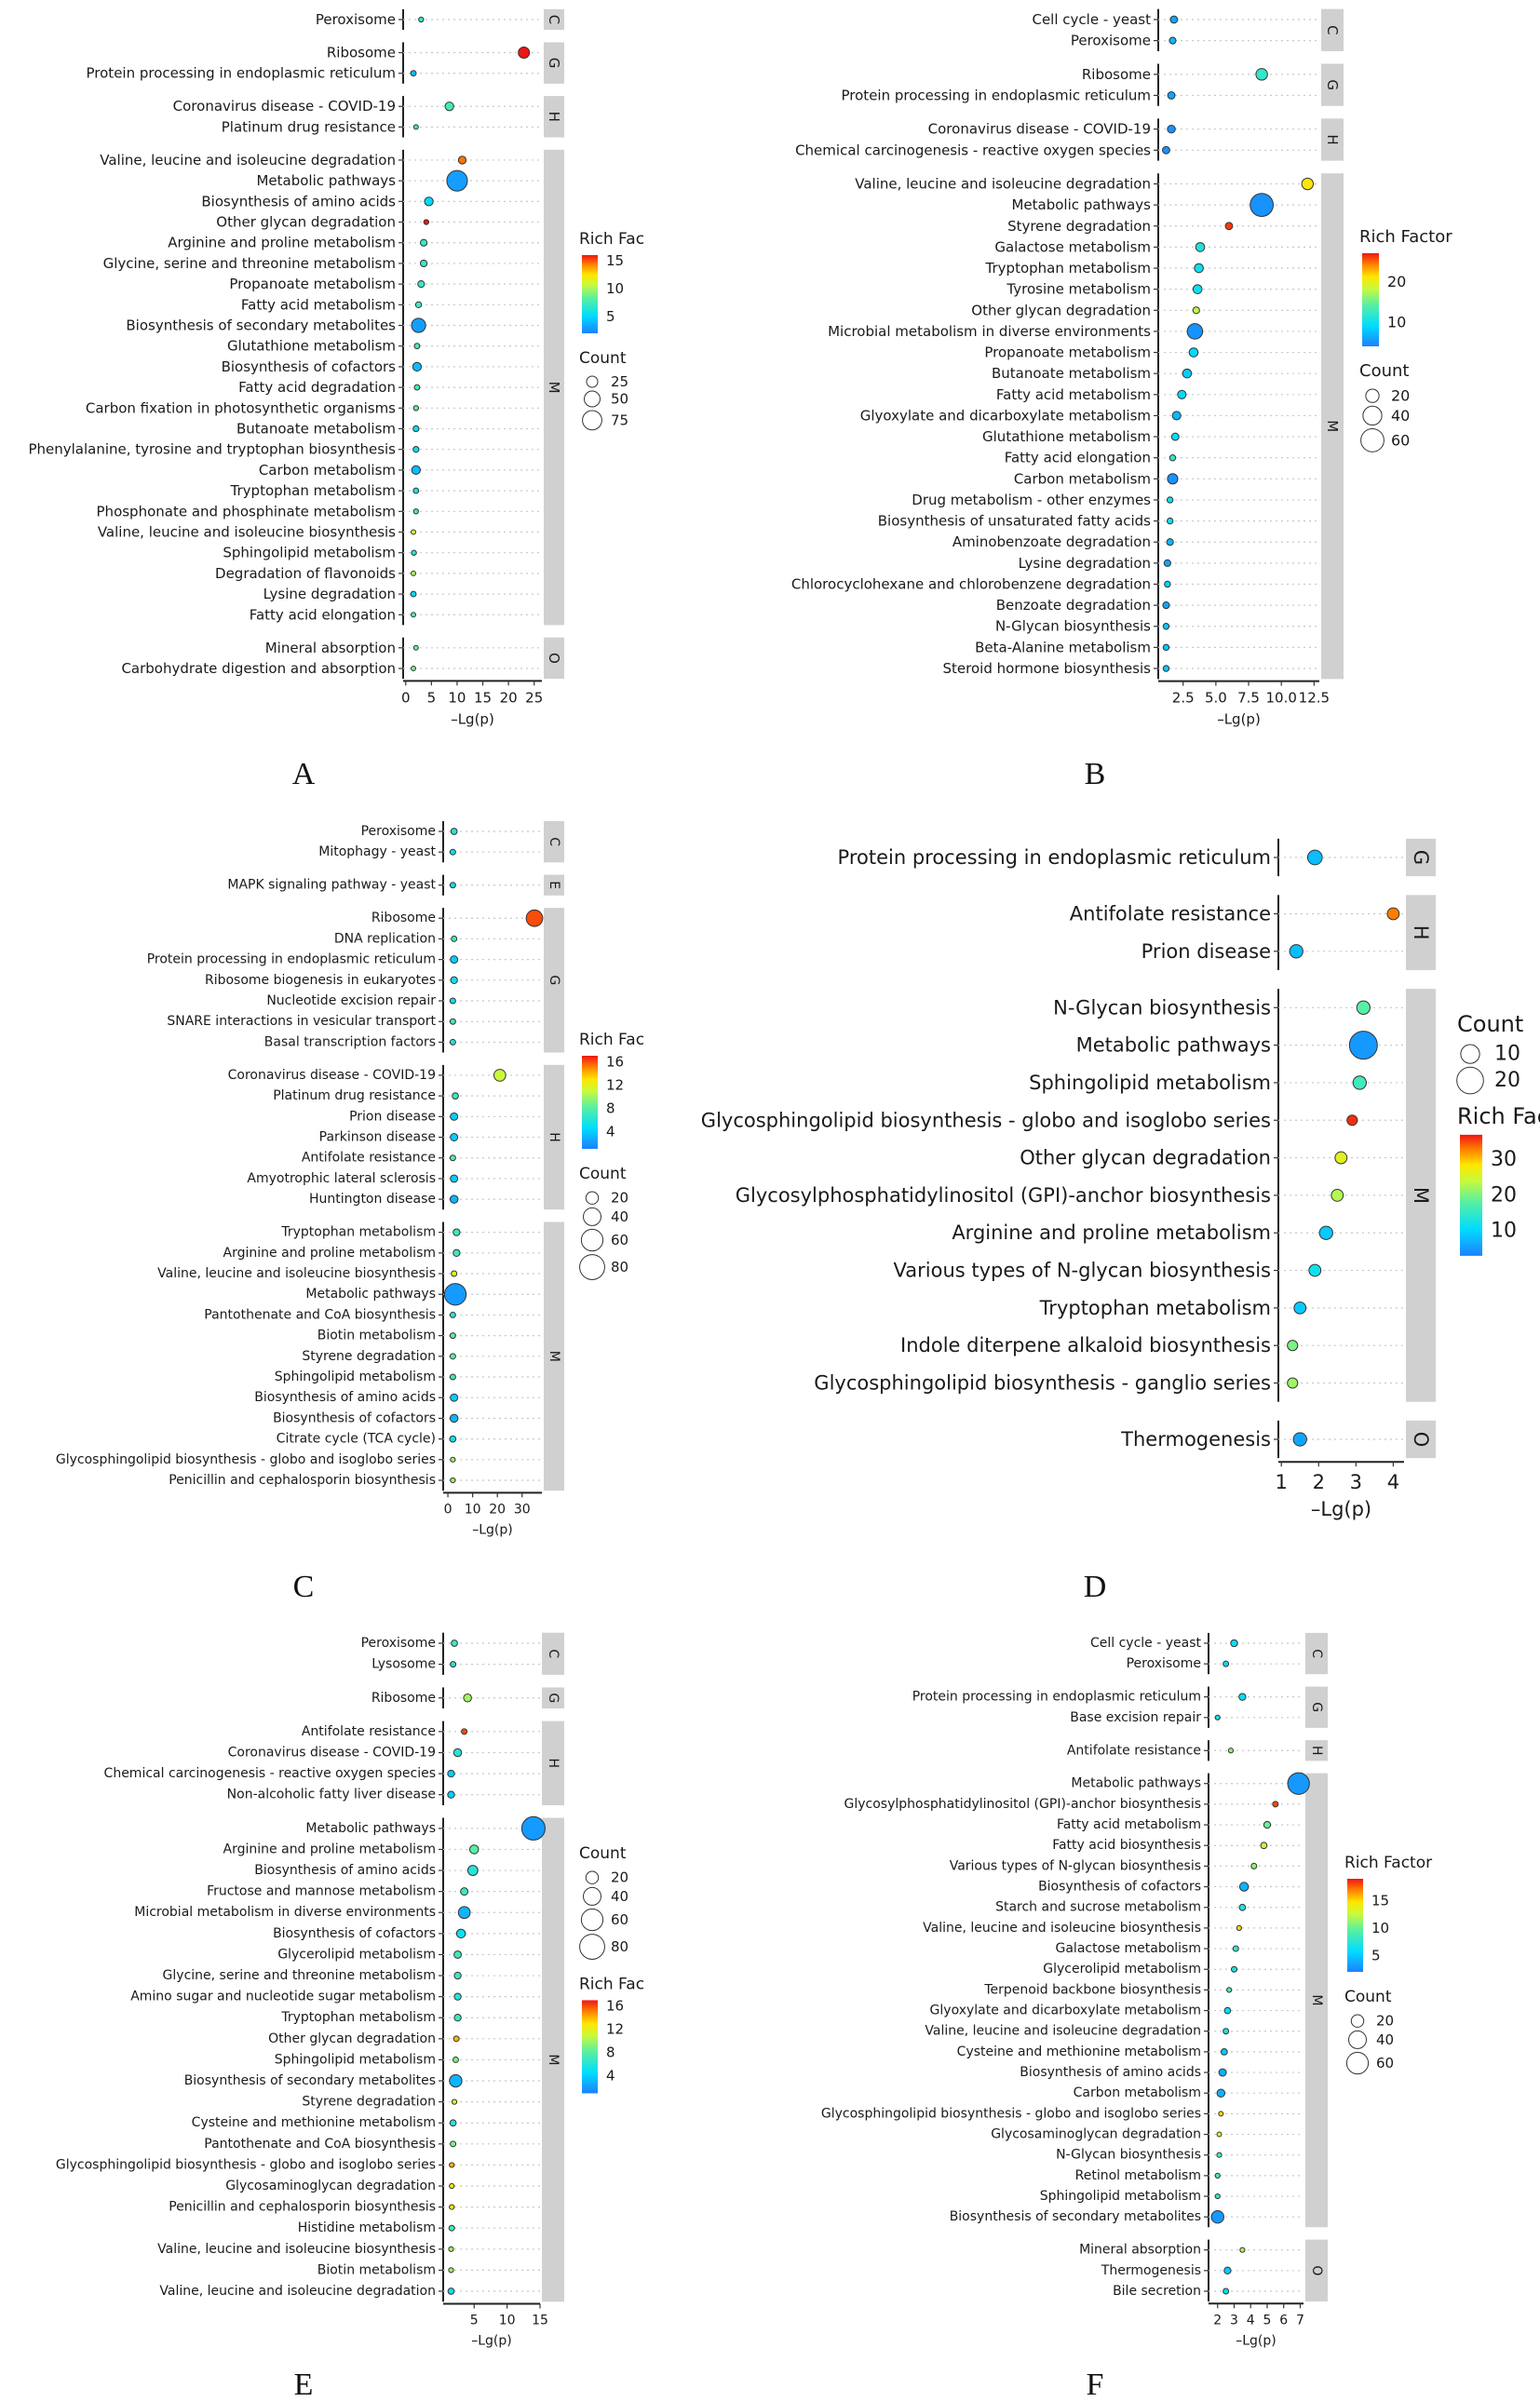 The height and width of the screenshot is (2402, 1540). I want to click on term-label: N-Glycan biosynthesis, so click(1073, 626).